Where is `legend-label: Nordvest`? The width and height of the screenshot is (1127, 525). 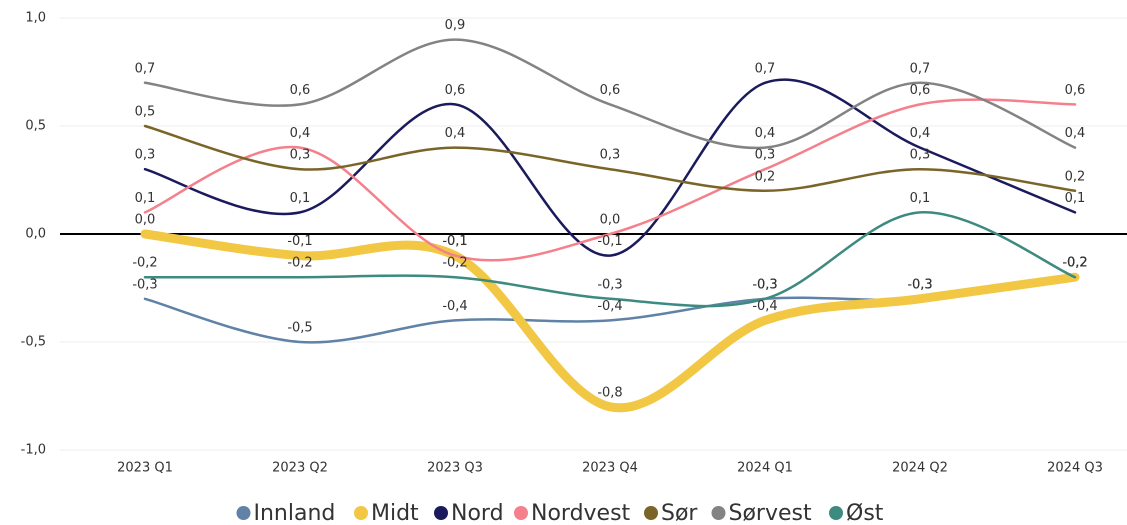
legend-label: Nordvest is located at coordinates (581, 513).